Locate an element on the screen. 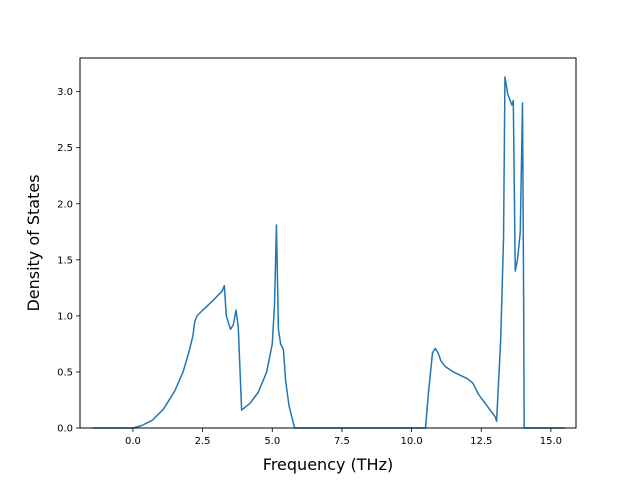  y-tick-label: 1.0 is located at coordinates (65, 316).